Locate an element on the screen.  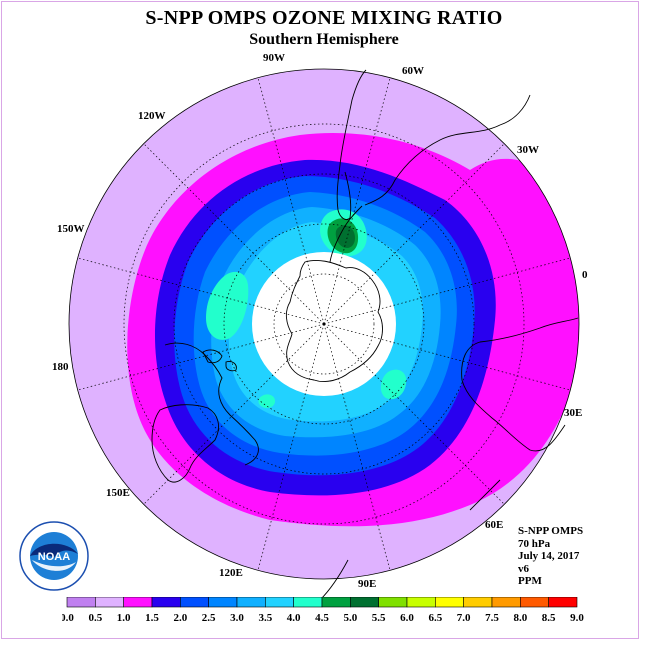
colorbar-tick-label: 5.5 is located at coordinates (379, 618).